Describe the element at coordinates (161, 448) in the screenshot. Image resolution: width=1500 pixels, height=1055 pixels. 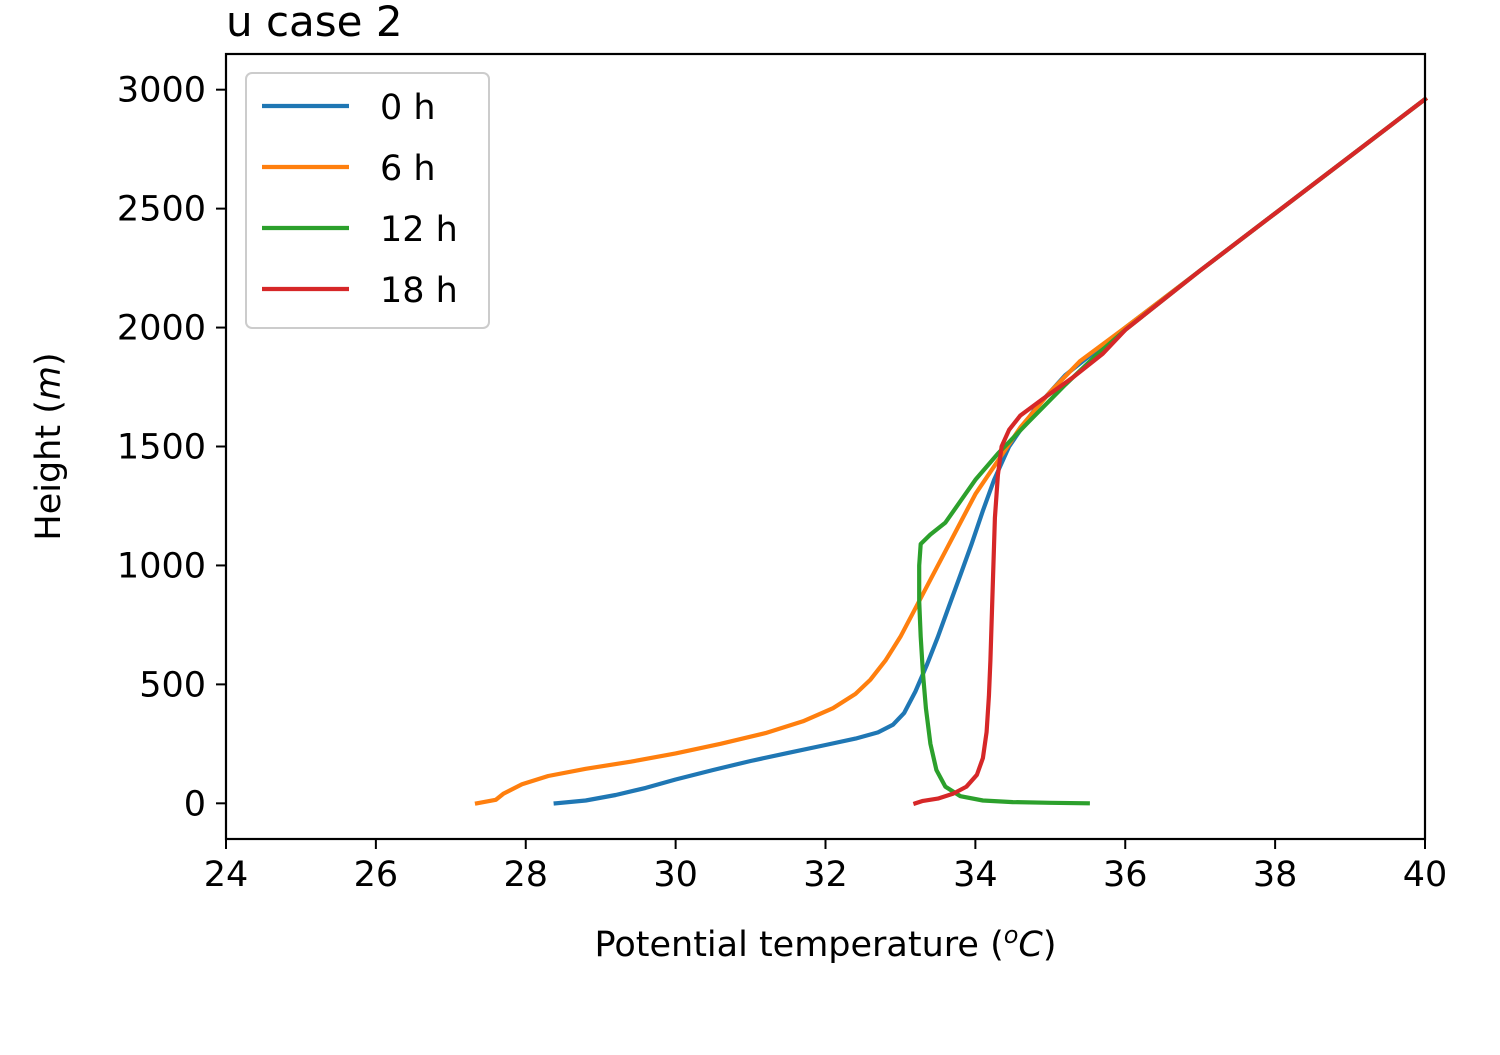
I see `y-tick-label: 1500` at that location.